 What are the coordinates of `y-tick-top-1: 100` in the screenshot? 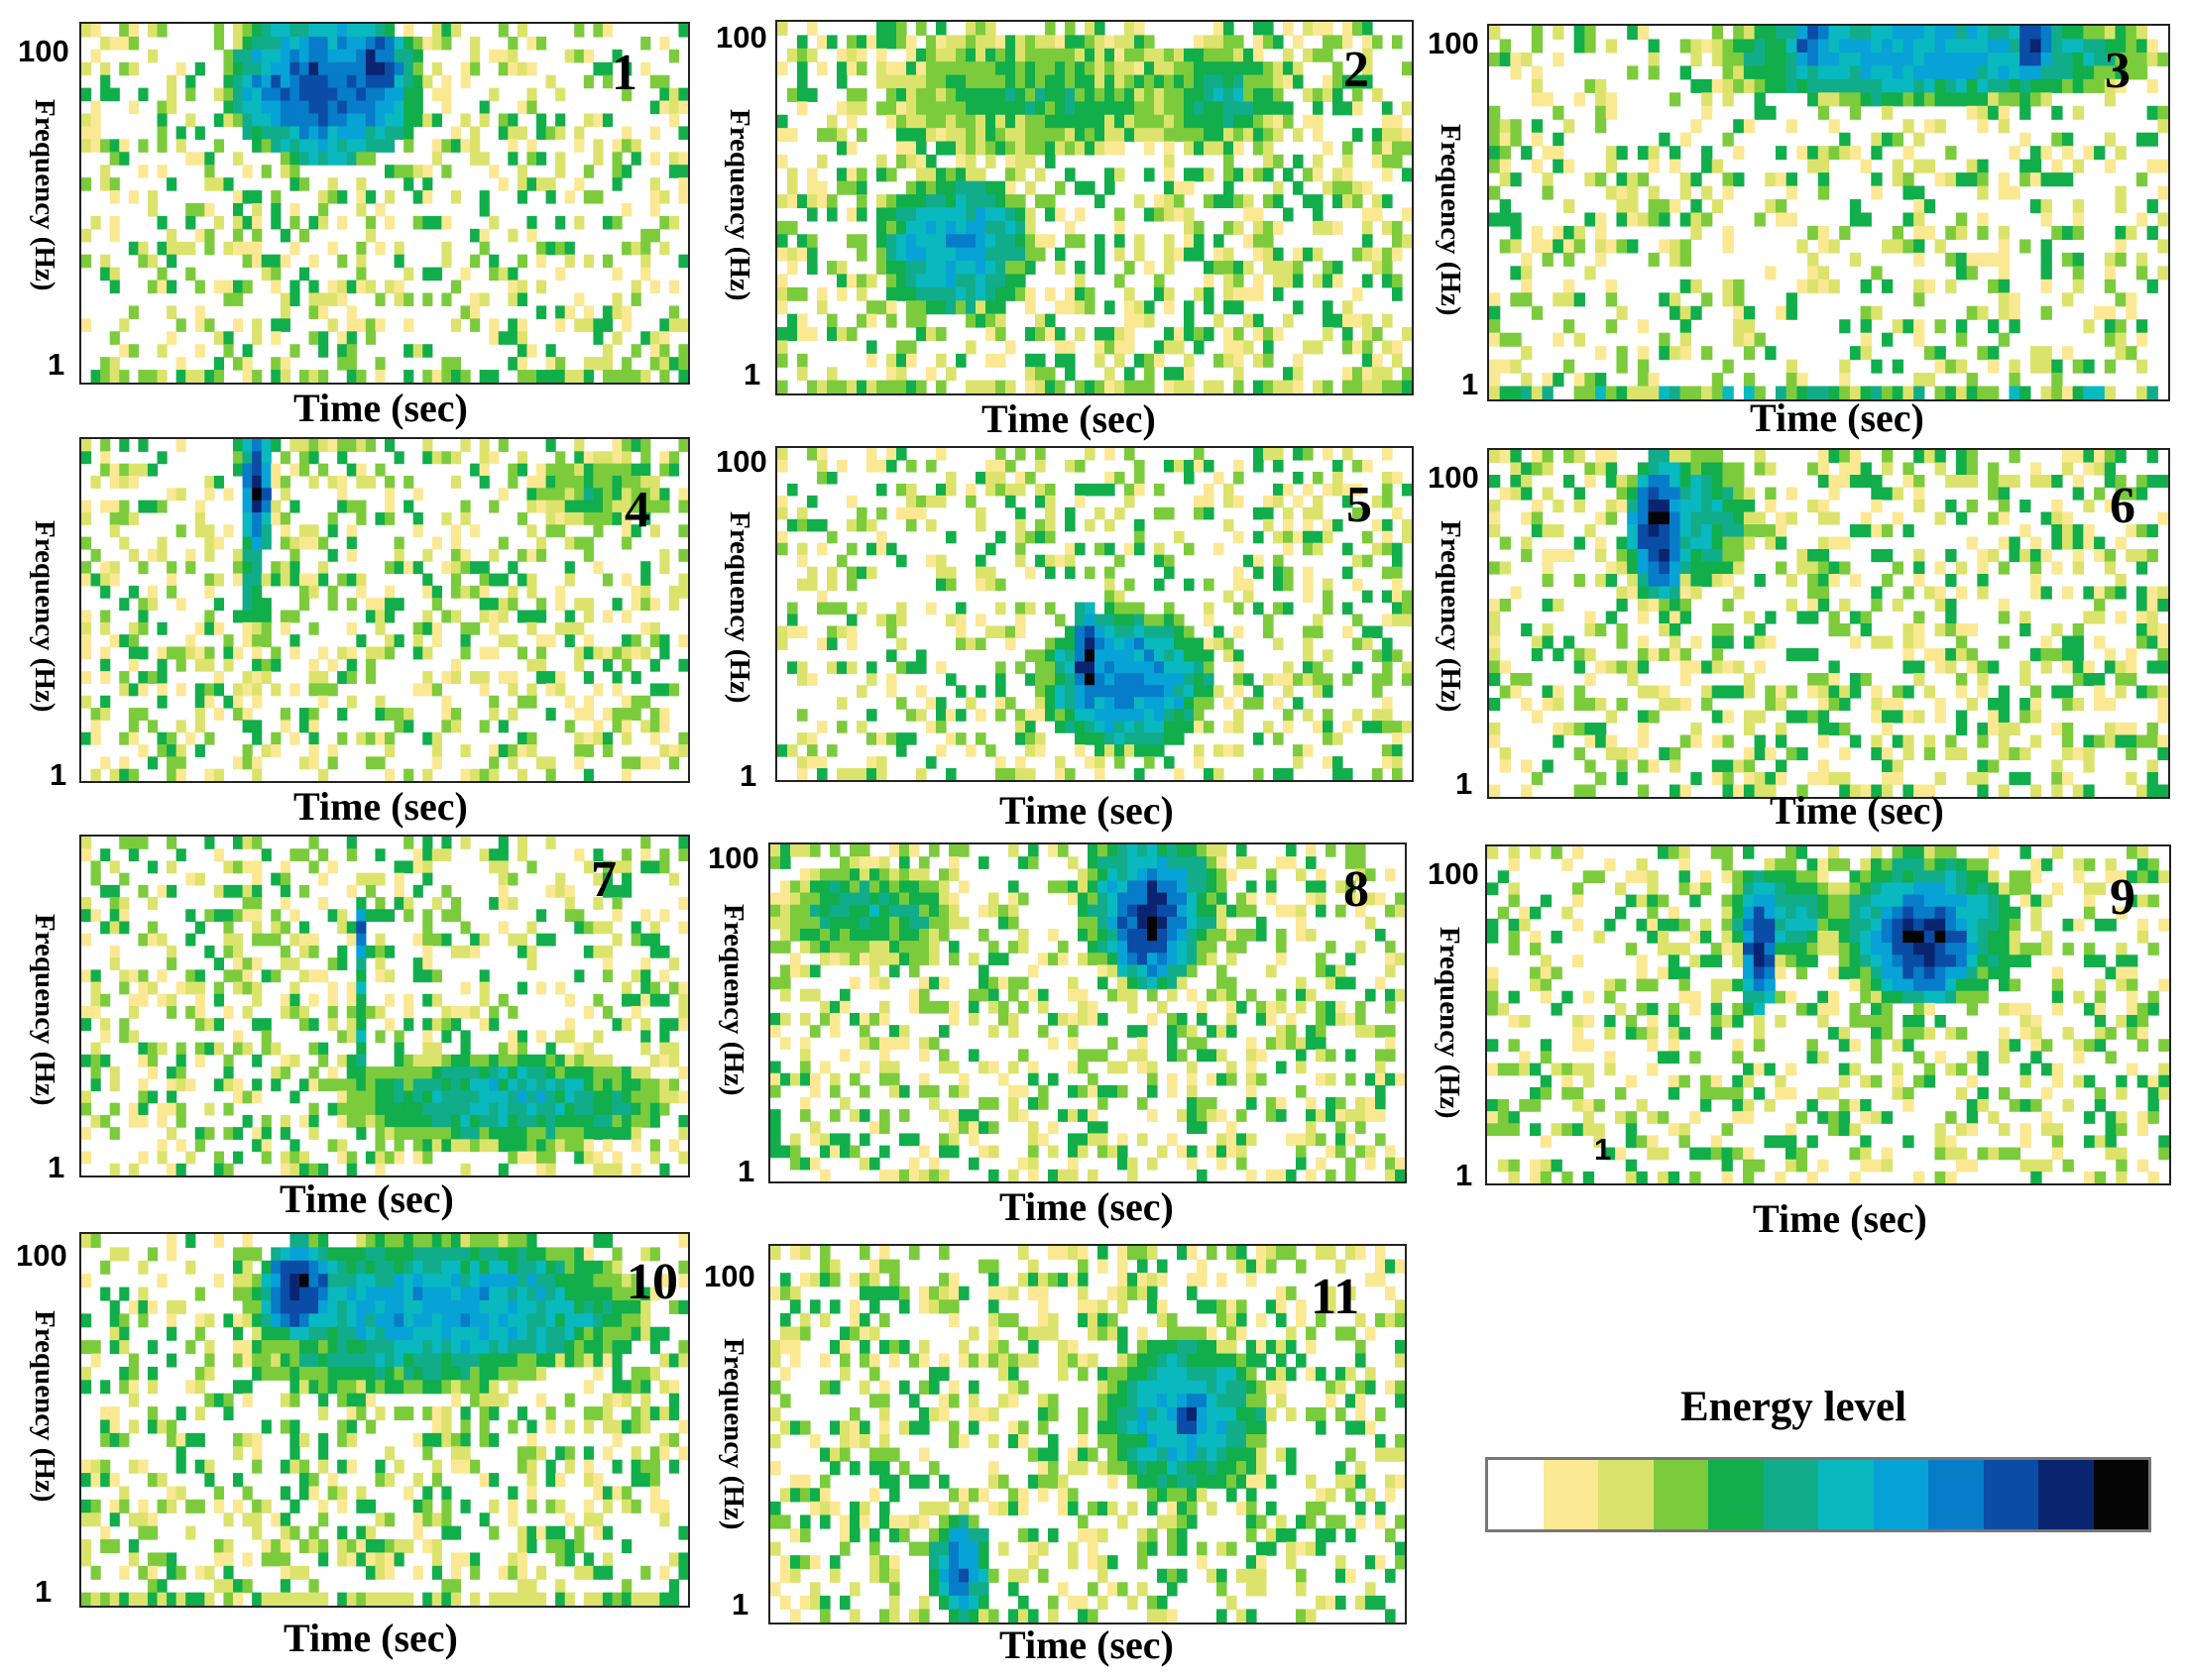 It's located at (43, 51).